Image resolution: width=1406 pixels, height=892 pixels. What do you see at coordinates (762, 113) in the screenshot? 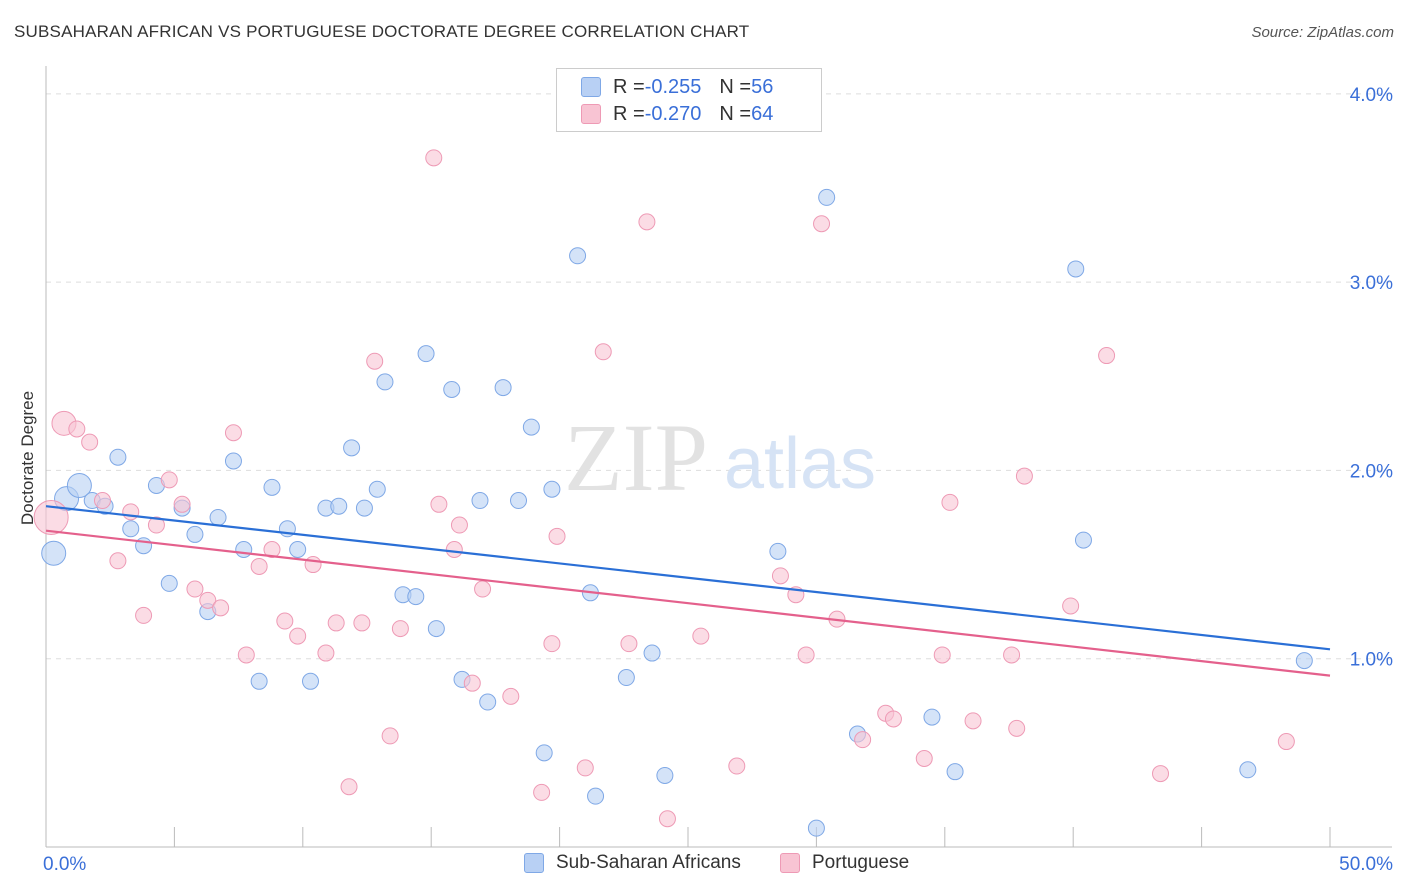
I see `n-value: 64` at bounding box center [762, 113].